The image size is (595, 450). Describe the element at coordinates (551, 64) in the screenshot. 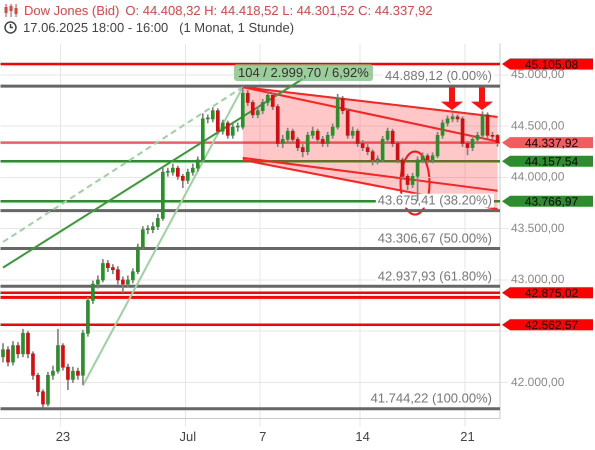

I see `ref-line-label: 45.105,08` at that location.